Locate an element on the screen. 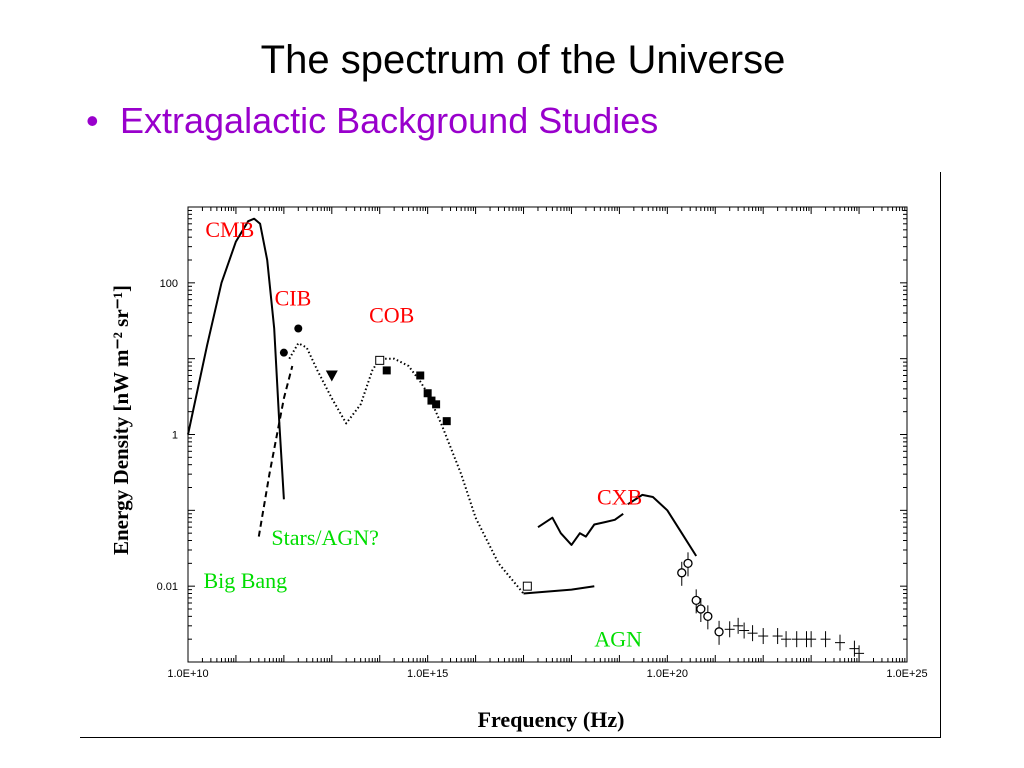 This screenshot has width=1024, height=768. slide-title: The spectrum of the Universe is located at coordinates (523, 60).